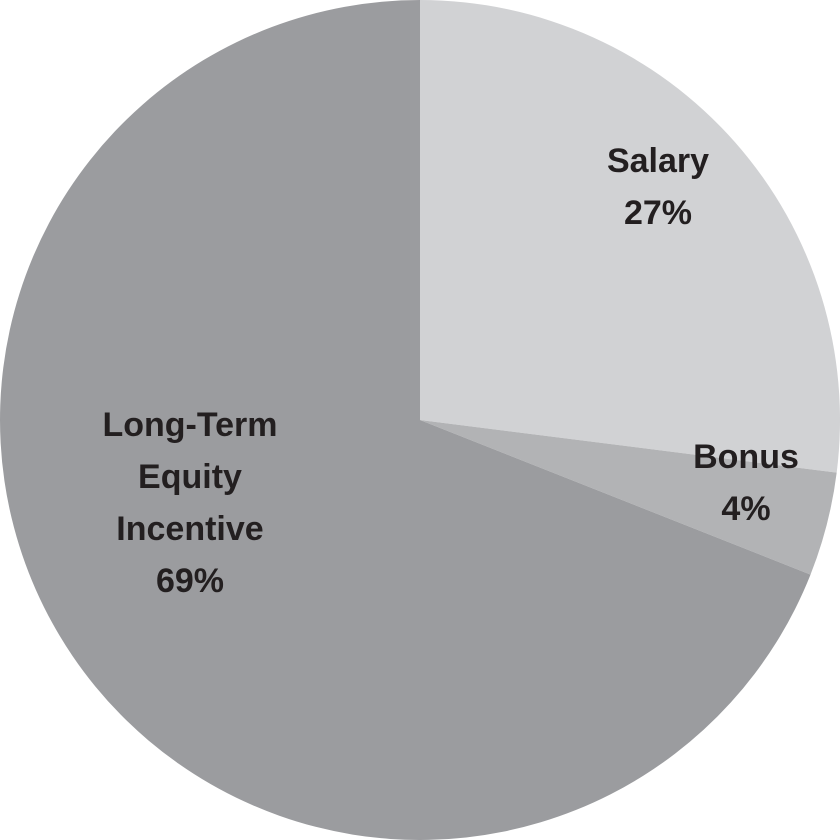 Image resolution: width=840 pixels, height=840 pixels. What do you see at coordinates (658, 187) in the screenshot?
I see `slice-label-salary: Salary 27%` at bounding box center [658, 187].